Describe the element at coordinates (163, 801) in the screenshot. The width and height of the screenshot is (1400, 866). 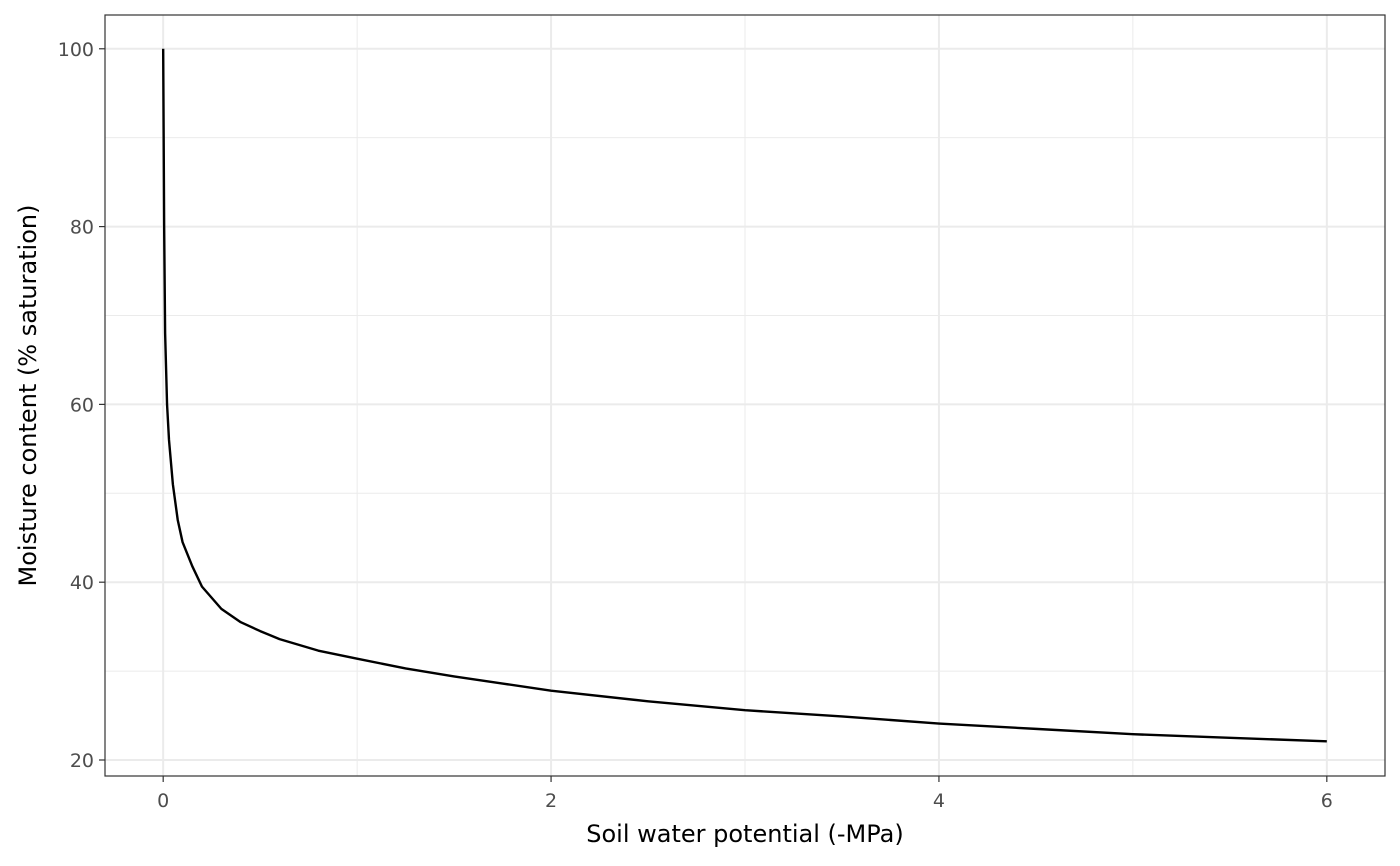
I see `x-tick-label: 0` at that location.